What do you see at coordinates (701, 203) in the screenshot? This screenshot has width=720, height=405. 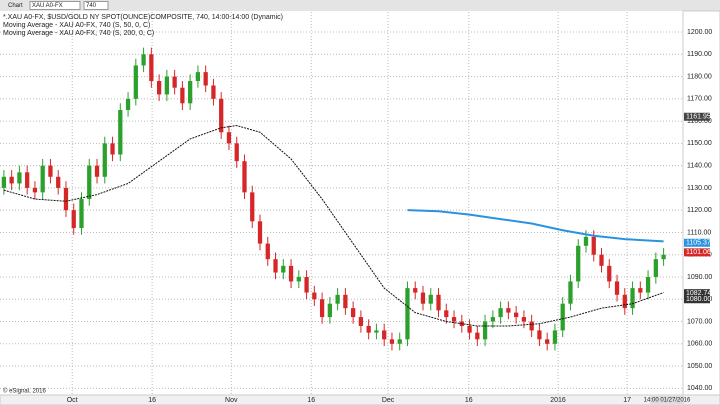 I see `y-axis-panel` at bounding box center [701, 203].